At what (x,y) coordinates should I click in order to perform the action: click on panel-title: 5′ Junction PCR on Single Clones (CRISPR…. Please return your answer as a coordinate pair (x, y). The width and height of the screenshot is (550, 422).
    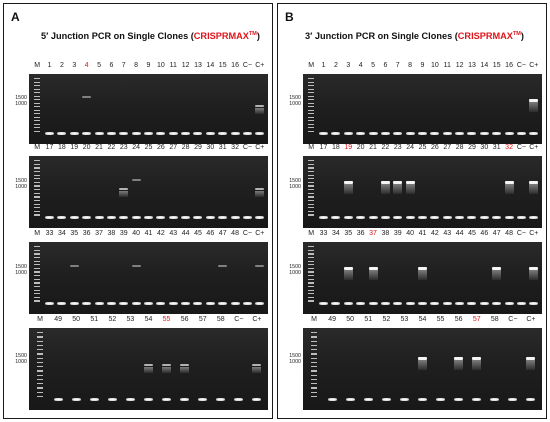
    Looking at the image, I should click on (150, 36).